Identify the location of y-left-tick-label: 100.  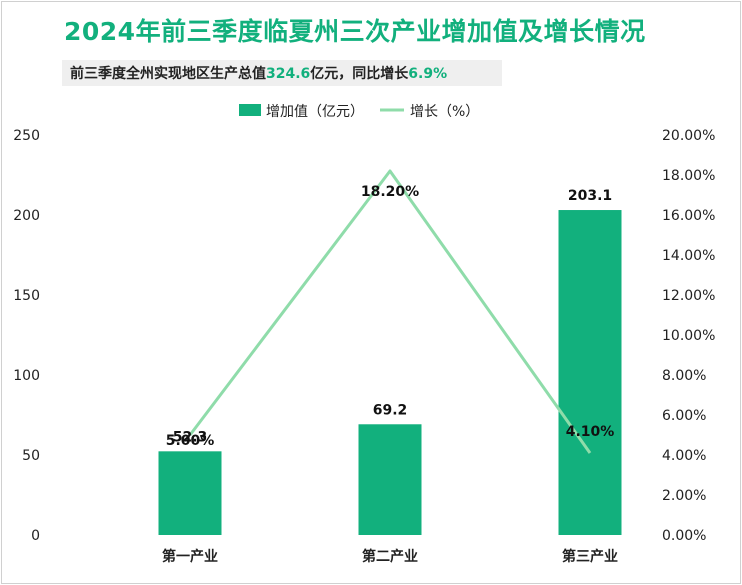
(26, 376).